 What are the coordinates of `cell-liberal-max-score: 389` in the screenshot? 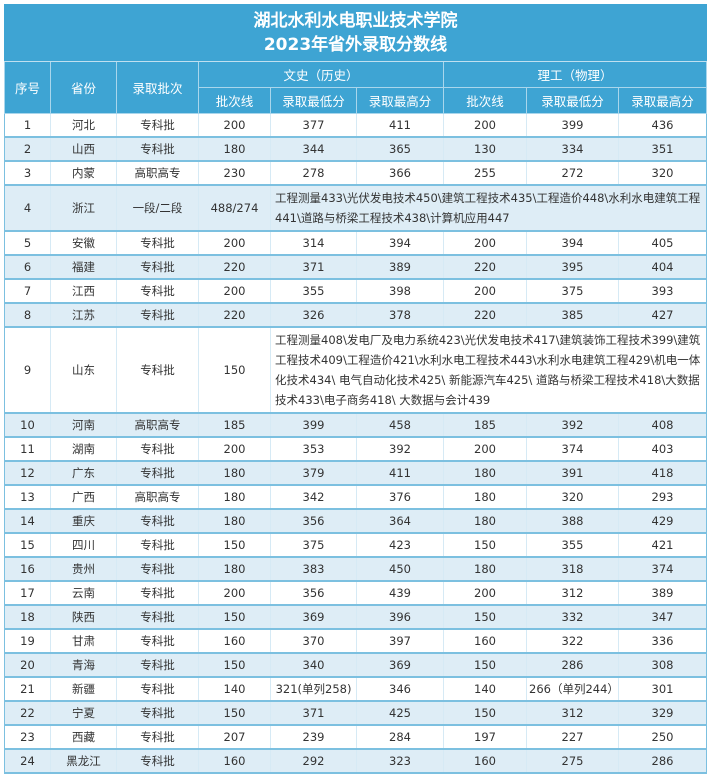 It's located at (400, 267).